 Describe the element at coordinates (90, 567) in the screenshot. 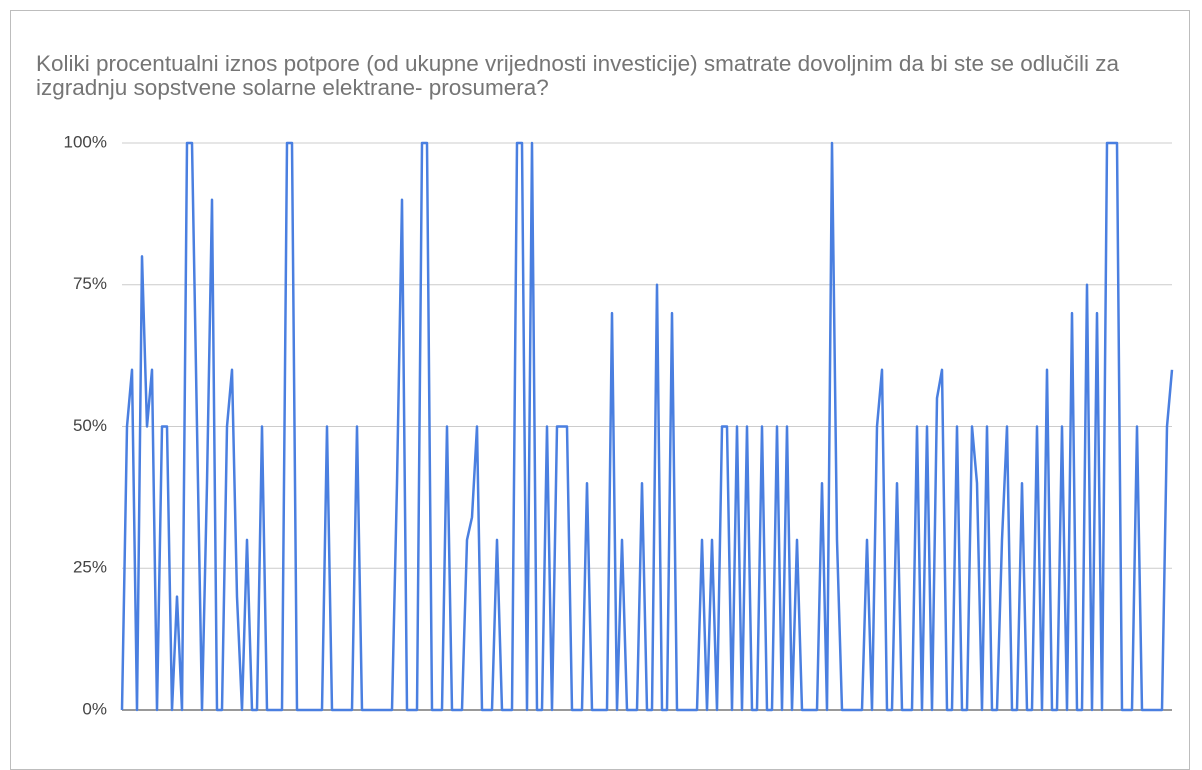

I see `y-tick-label: 25%` at that location.